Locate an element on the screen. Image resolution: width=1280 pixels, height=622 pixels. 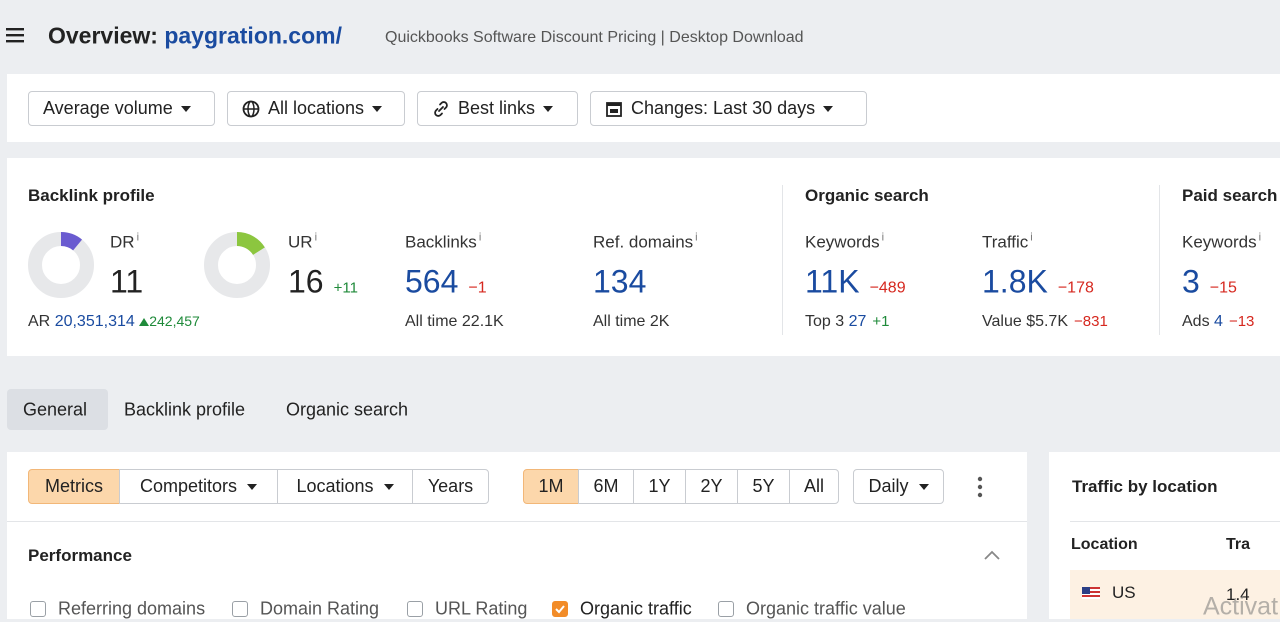
interval-button: Daily is located at coordinates (898, 486).